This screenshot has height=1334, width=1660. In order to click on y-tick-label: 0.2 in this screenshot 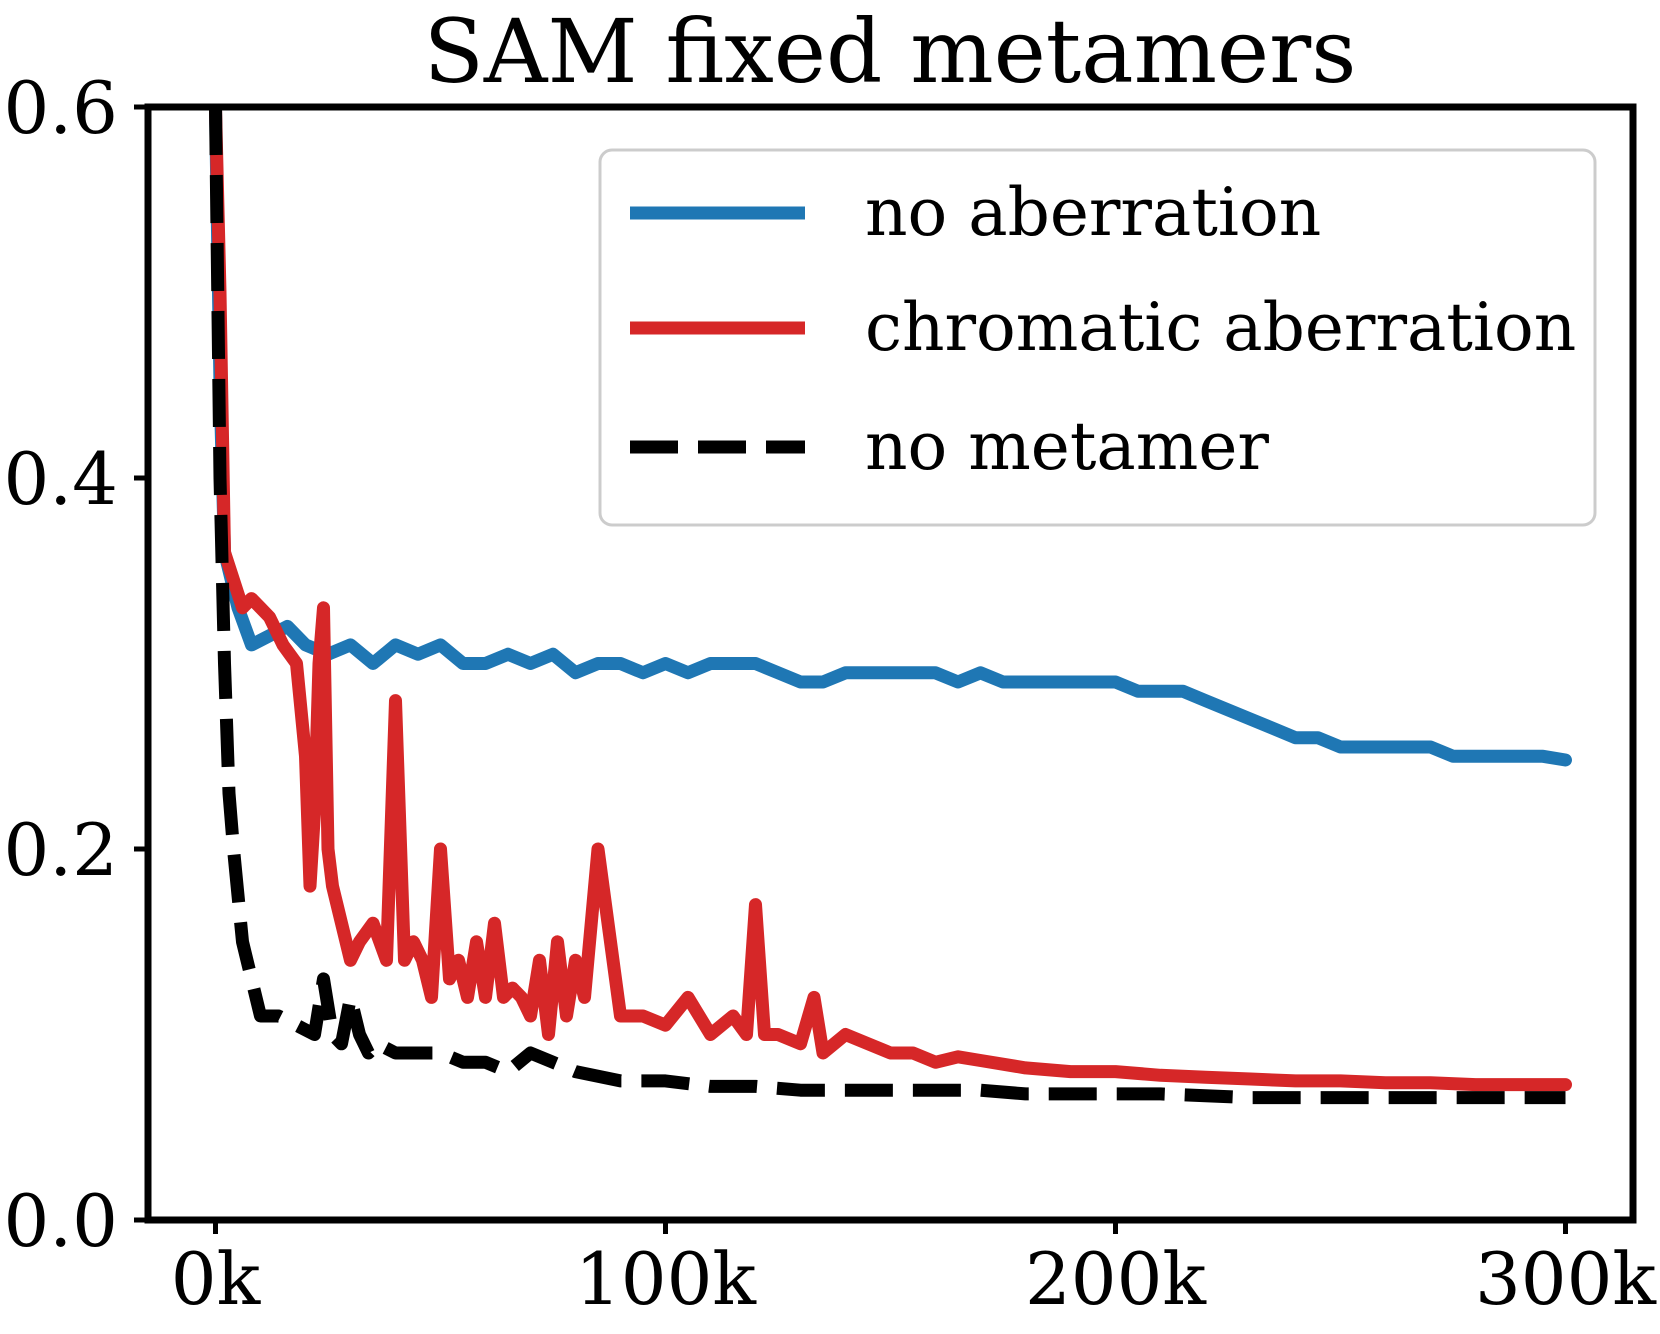, I will do `click(60, 850)`.